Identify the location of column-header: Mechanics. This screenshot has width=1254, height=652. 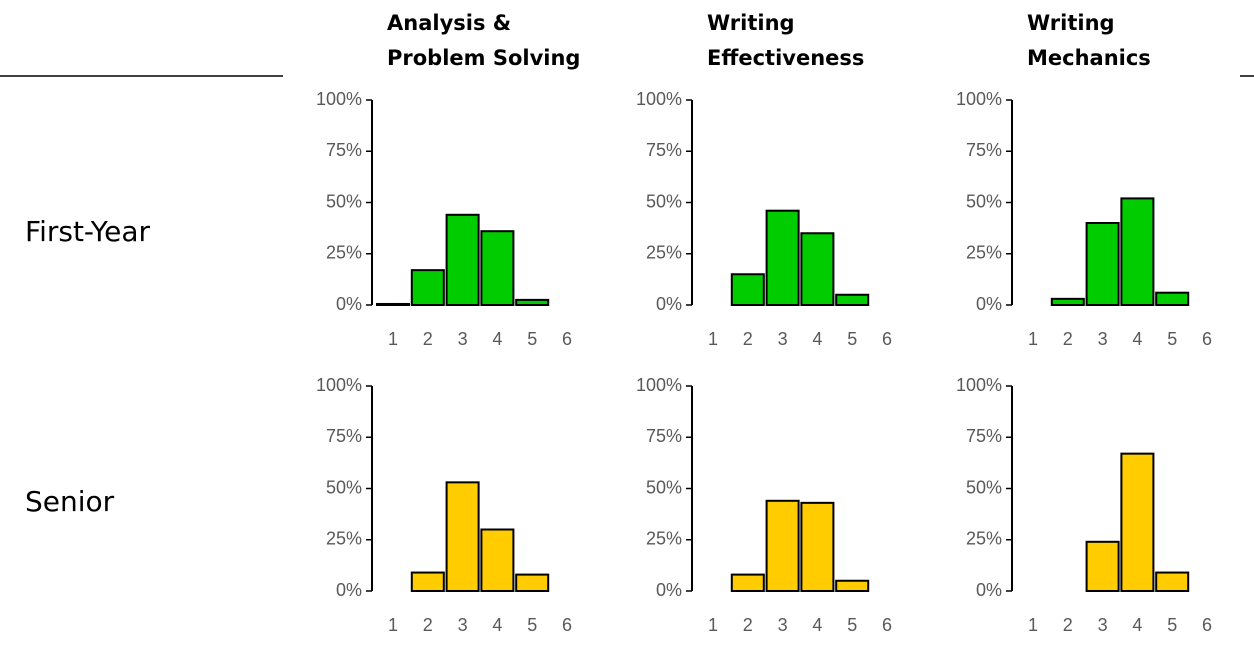
(1089, 58).